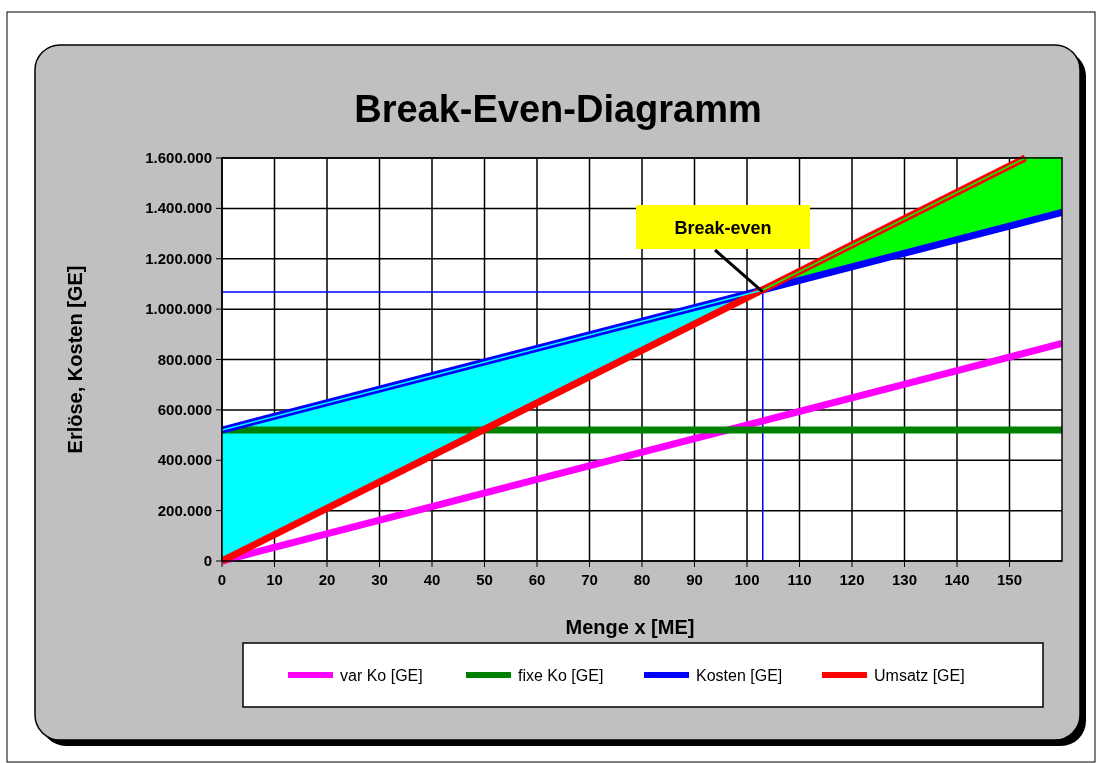 The image size is (1096, 763). Describe the element at coordinates (178, 309) in the screenshot. I see `y-tick-label: 1.000.000` at that location.